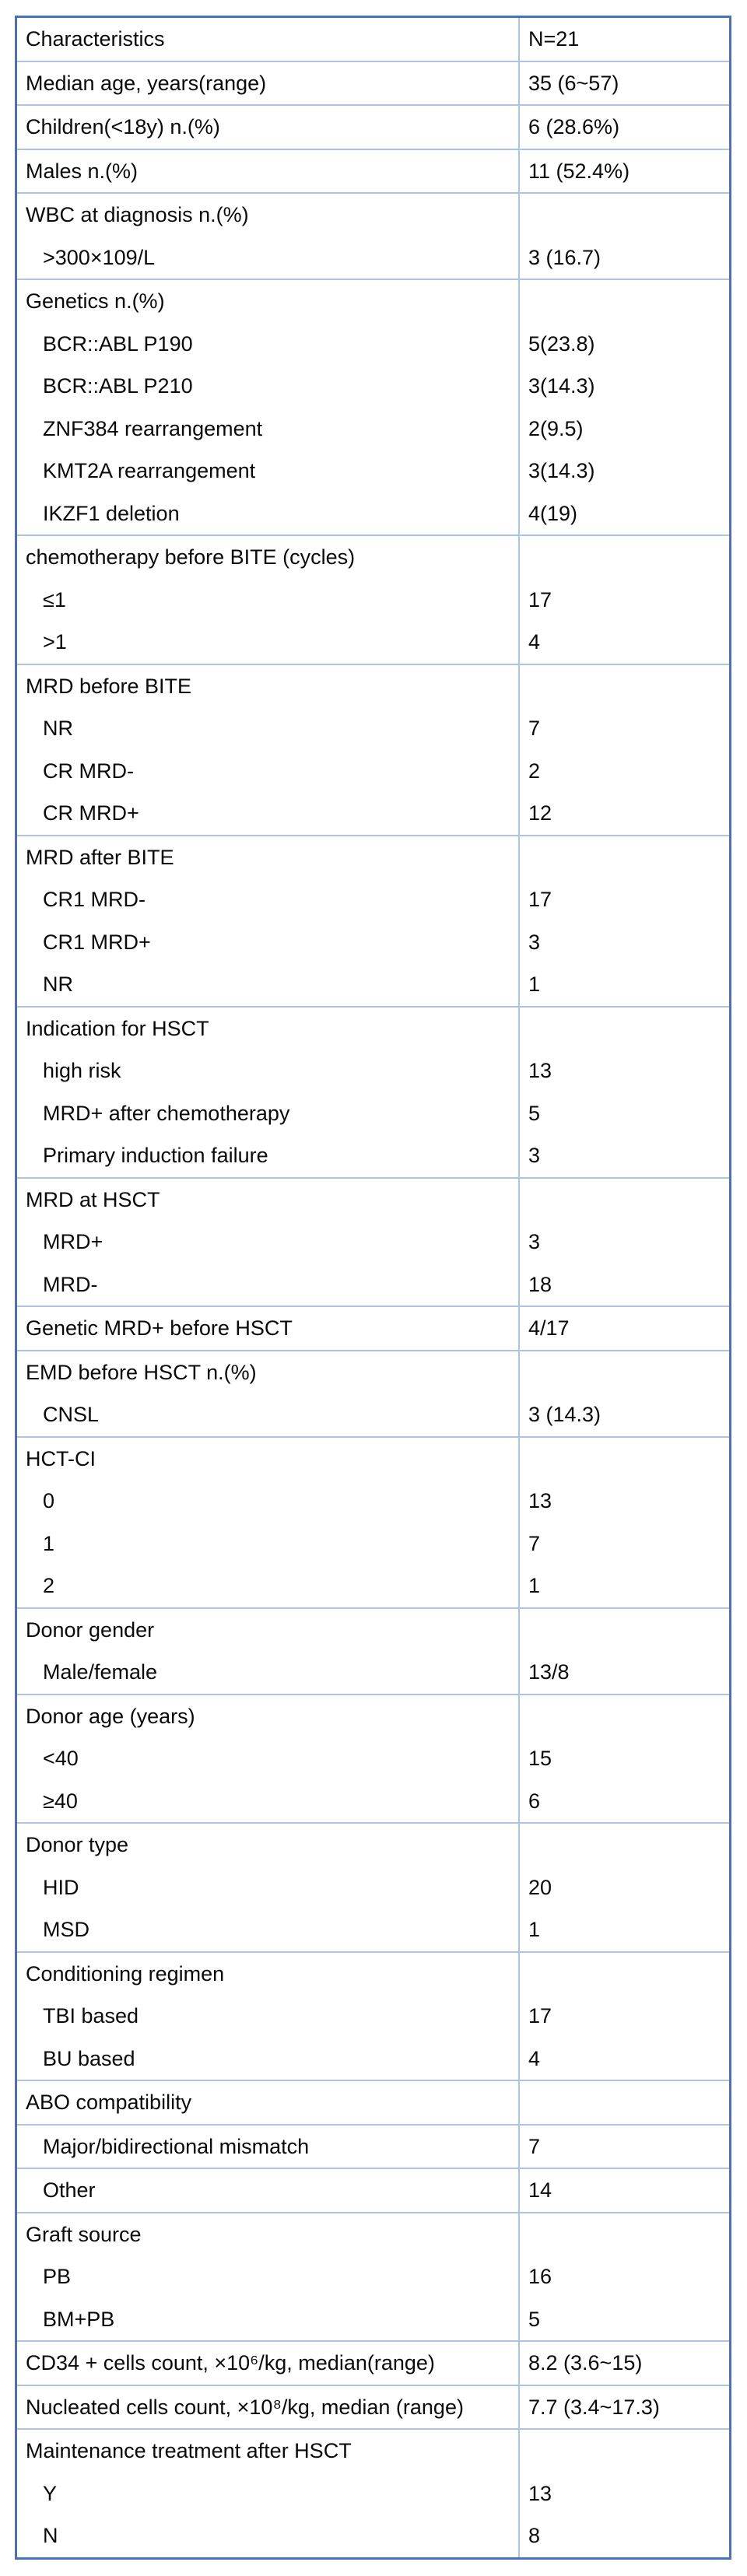 This screenshot has height=2576, width=747. What do you see at coordinates (624, 921) in the screenshot?
I see `value-column: 17 3 1` at bounding box center [624, 921].